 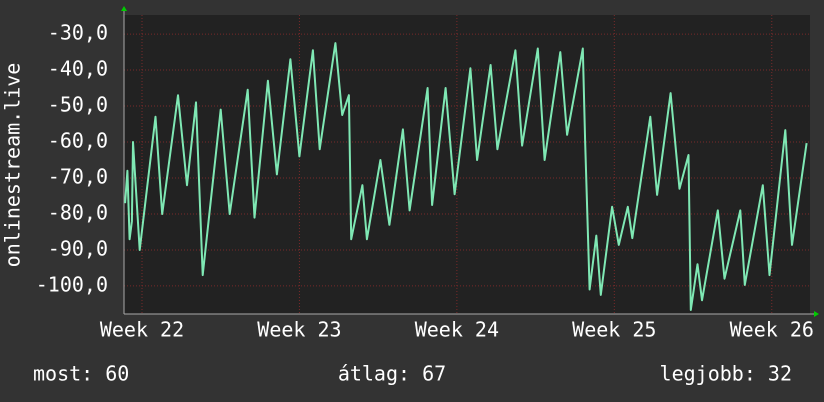 What do you see at coordinates (142, 330) in the screenshot?
I see `x-tick-label: Week 22` at bounding box center [142, 330].